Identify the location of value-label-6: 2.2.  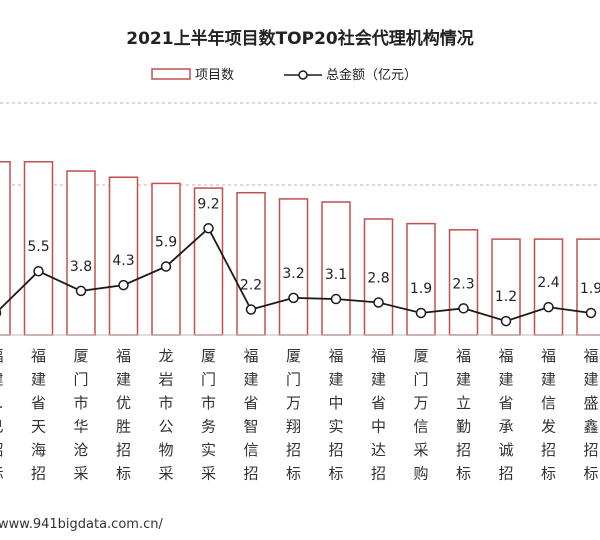
(251, 285).